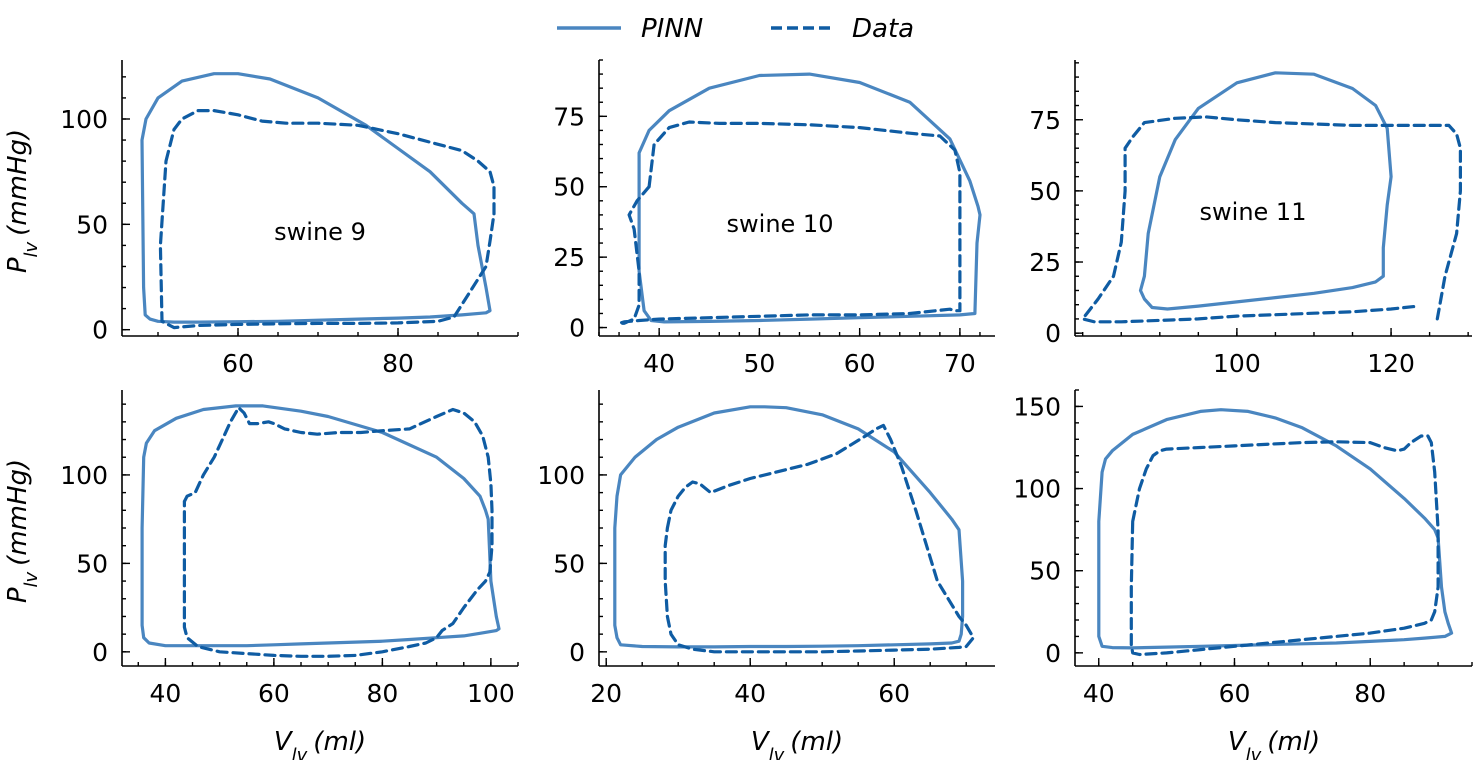 The height and width of the screenshot is (760, 1475). I want to click on panel-6: 40 60 80 0 50 100 150, so click(1243, 548).